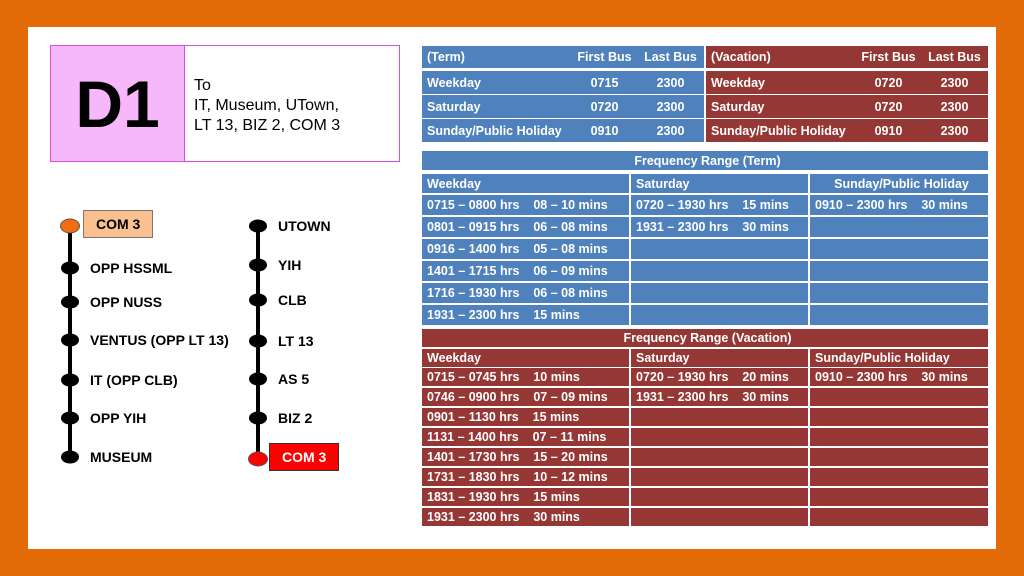 This screenshot has width=1024, height=576. I want to click on destination-line: IT, Museum, UTown,, so click(266, 105).